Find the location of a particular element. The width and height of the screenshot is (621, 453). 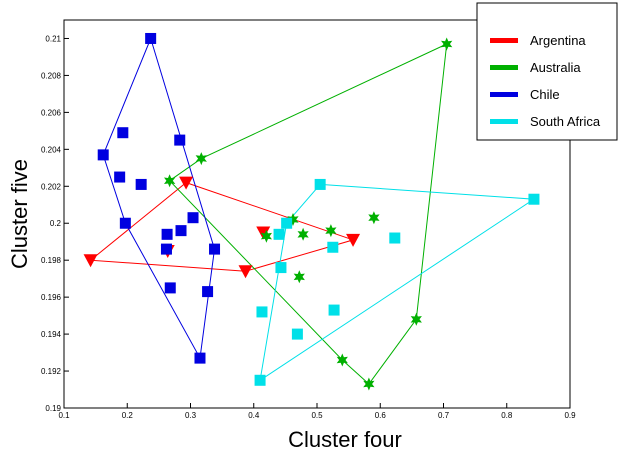

x-tick-label: 0.2 is located at coordinates (128, 415).